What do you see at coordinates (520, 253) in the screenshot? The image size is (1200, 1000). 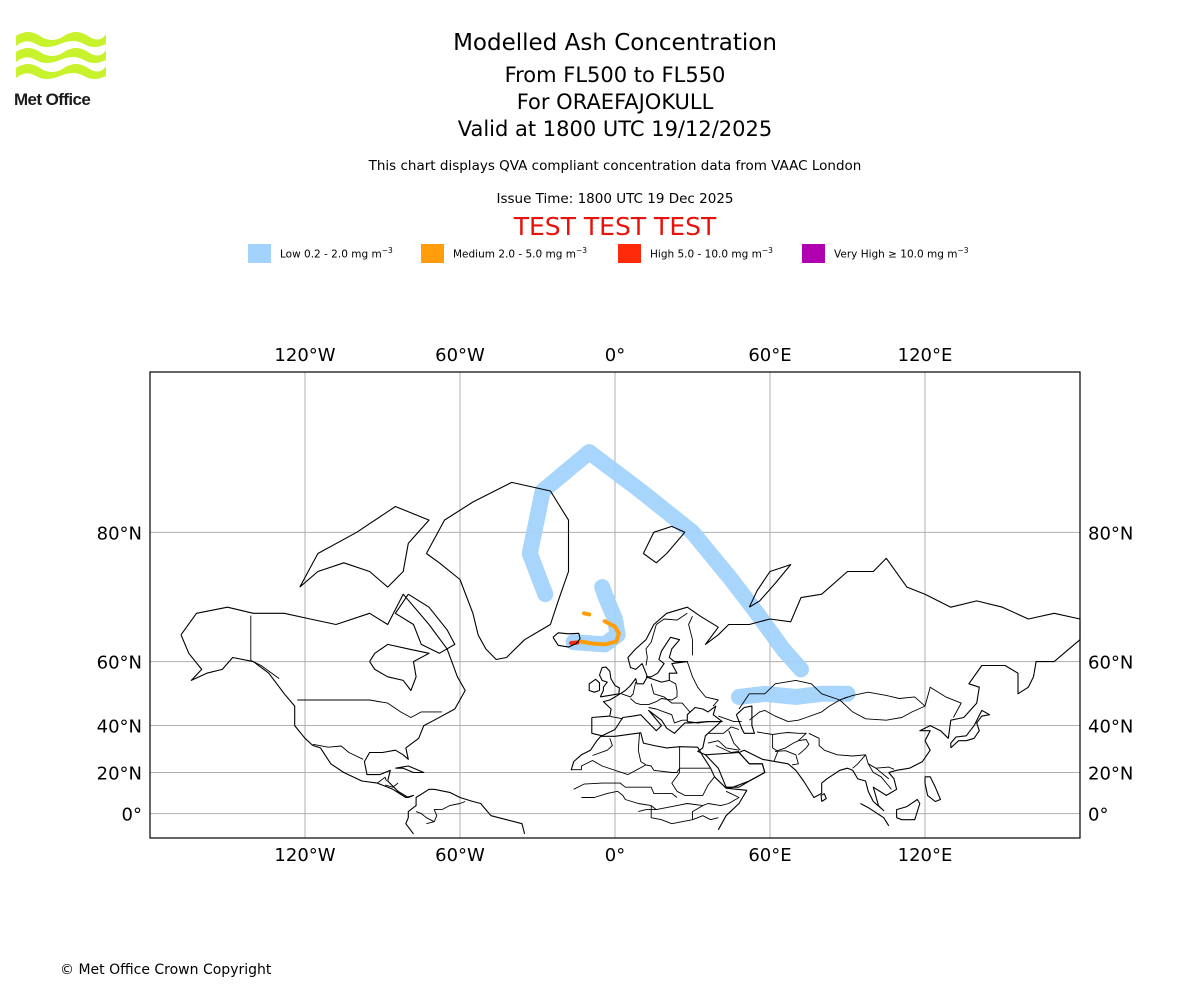 I see `legend-label-medium: Medium 2.0 - 5.0 mg m−3` at bounding box center [520, 253].